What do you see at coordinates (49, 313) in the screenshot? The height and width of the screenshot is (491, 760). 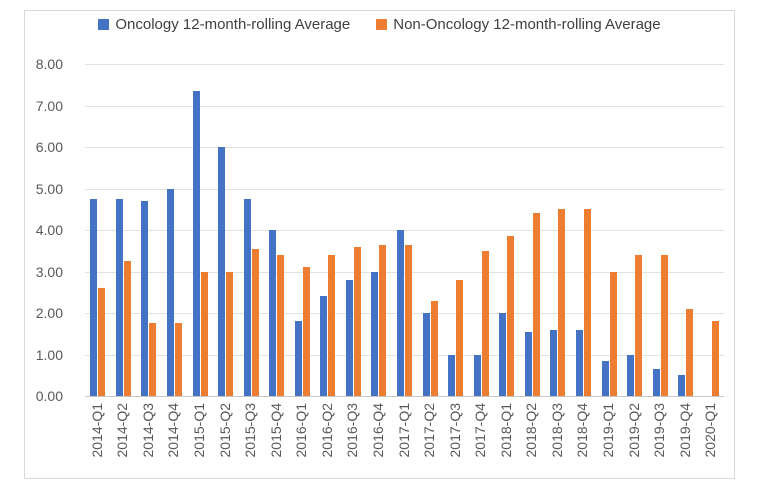 I see `y-tick-label: 2.00` at bounding box center [49, 313].